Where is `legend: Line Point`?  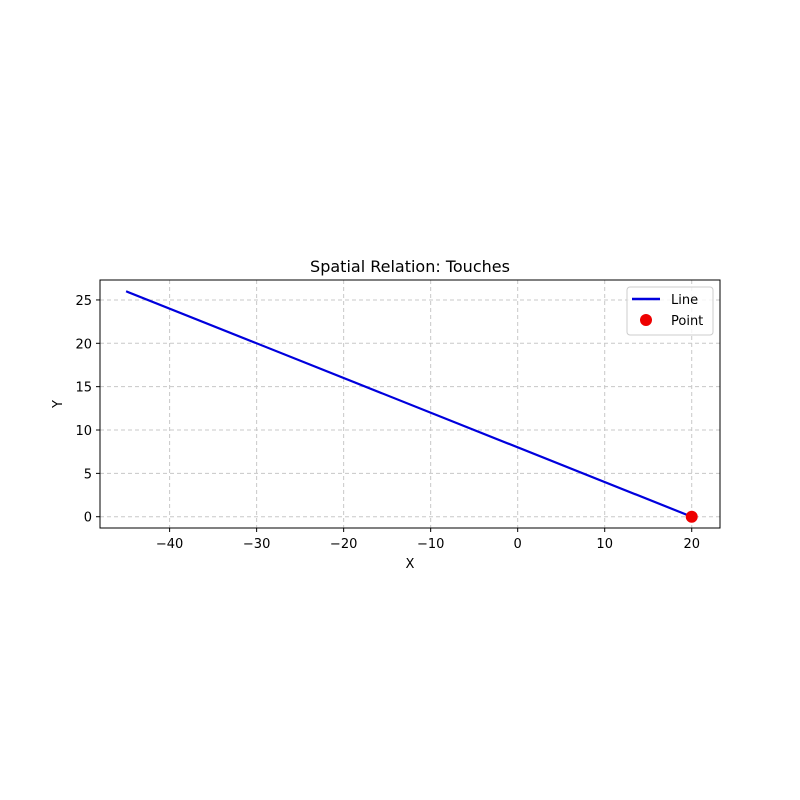
legend: Line Point is located at coordinates (670, 311).